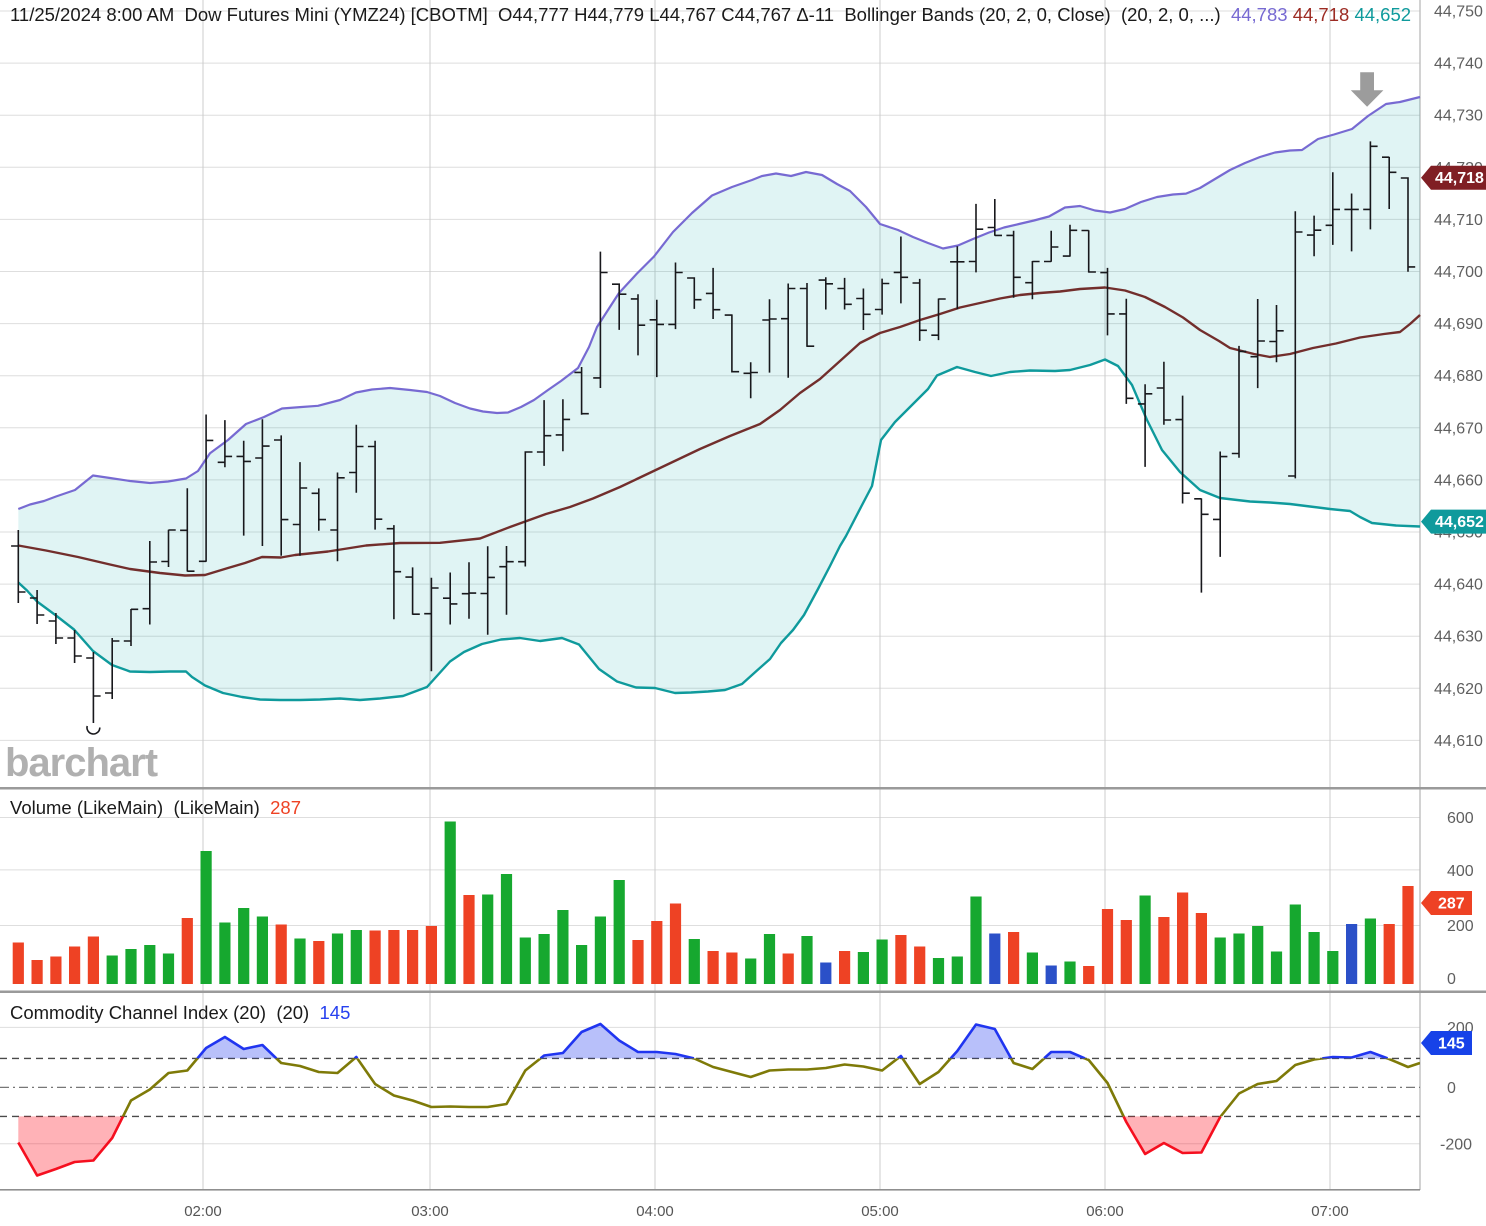 This screenshot has height=1226, width=1486. What do you see at coordinates (1460, 871) in the screenshot?
I see `svg-text: 400` at bounding box center [1460, 871].